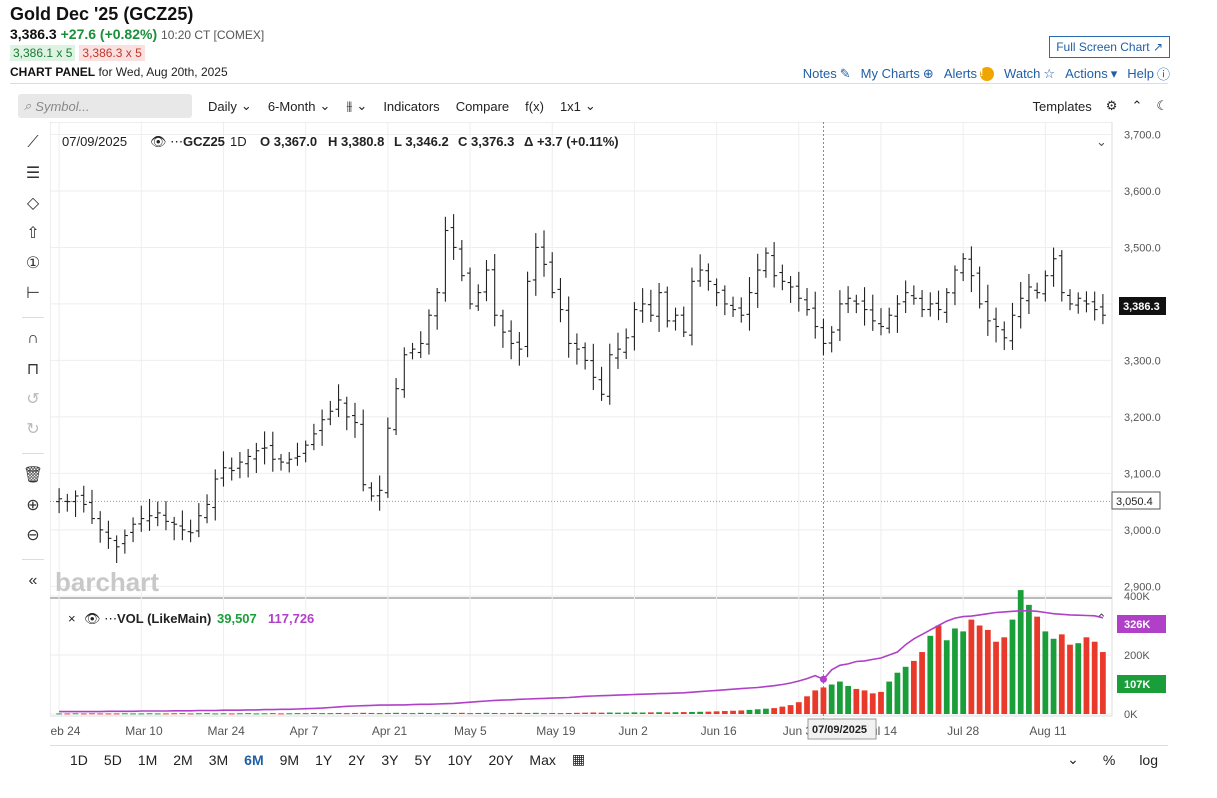  I want to click on trash-icon: 🗑, so click(33, 475).